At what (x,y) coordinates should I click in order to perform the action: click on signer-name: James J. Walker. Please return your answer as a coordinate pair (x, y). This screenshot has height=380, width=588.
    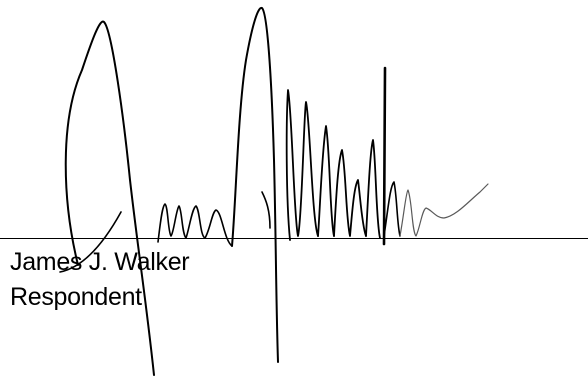
    Looking at the image, I should click on (100, 262).